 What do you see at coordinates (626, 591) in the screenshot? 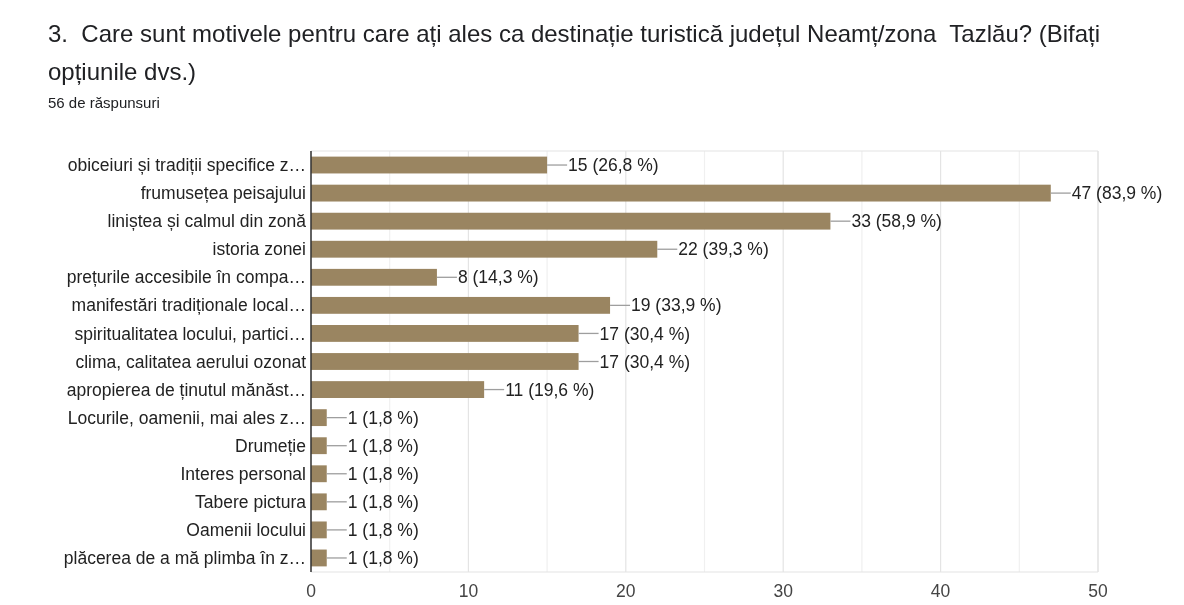
I see `x-tick-label: 20` at bounding box center [626, 591].